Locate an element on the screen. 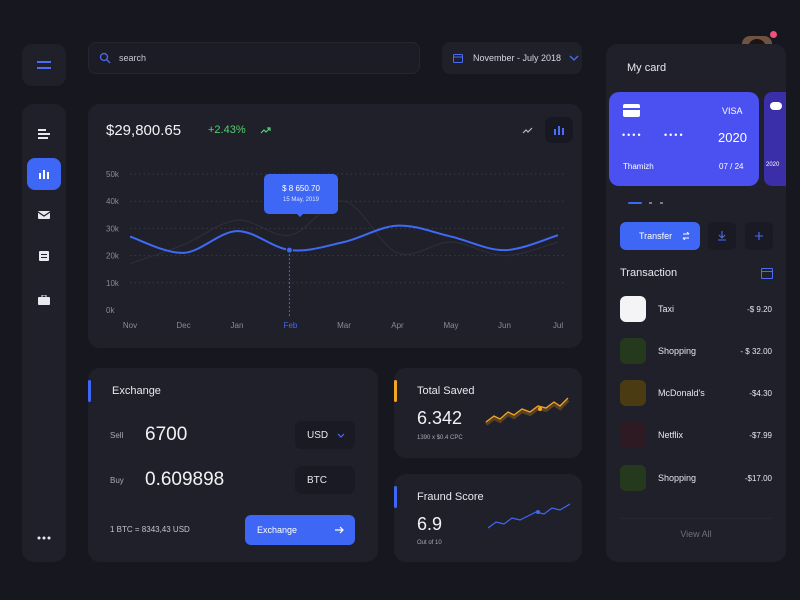  exchange-title: Exchange is located at coordinates (136, 391).